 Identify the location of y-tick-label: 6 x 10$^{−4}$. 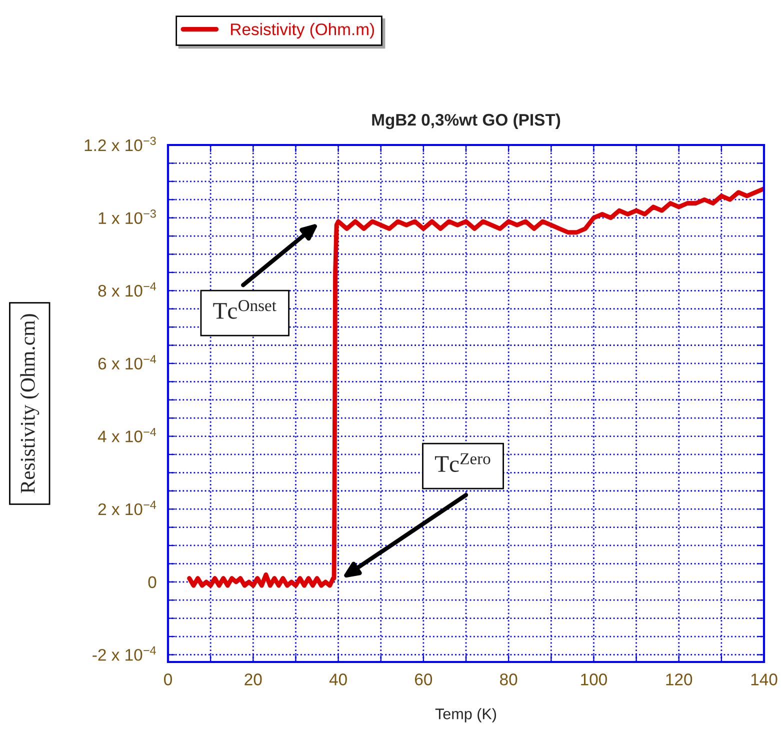
(127, 362).